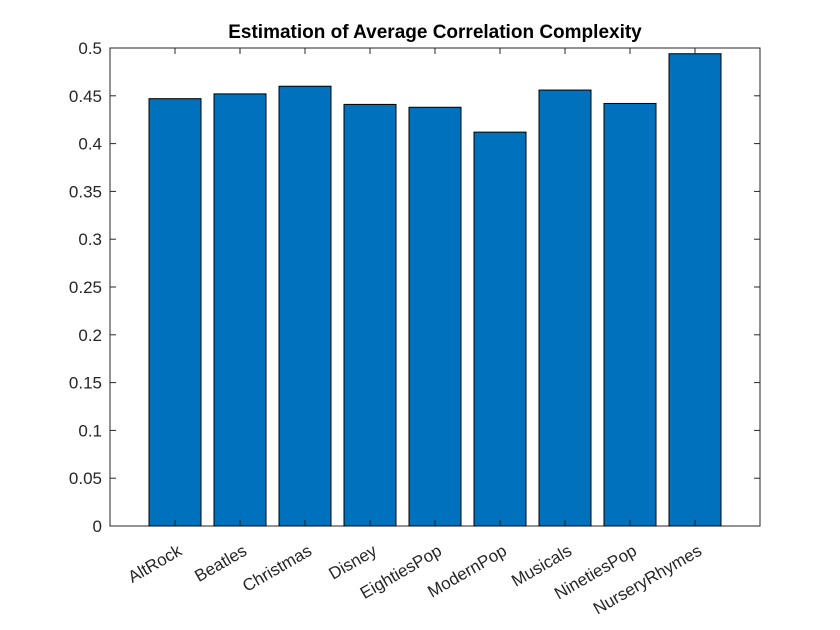 This screenshot has height=630, width=840. What do you see at coordinates (85, 478) in the screenshot?
I see `y-tick-label: 0.05` at bounding box center [85, 478].